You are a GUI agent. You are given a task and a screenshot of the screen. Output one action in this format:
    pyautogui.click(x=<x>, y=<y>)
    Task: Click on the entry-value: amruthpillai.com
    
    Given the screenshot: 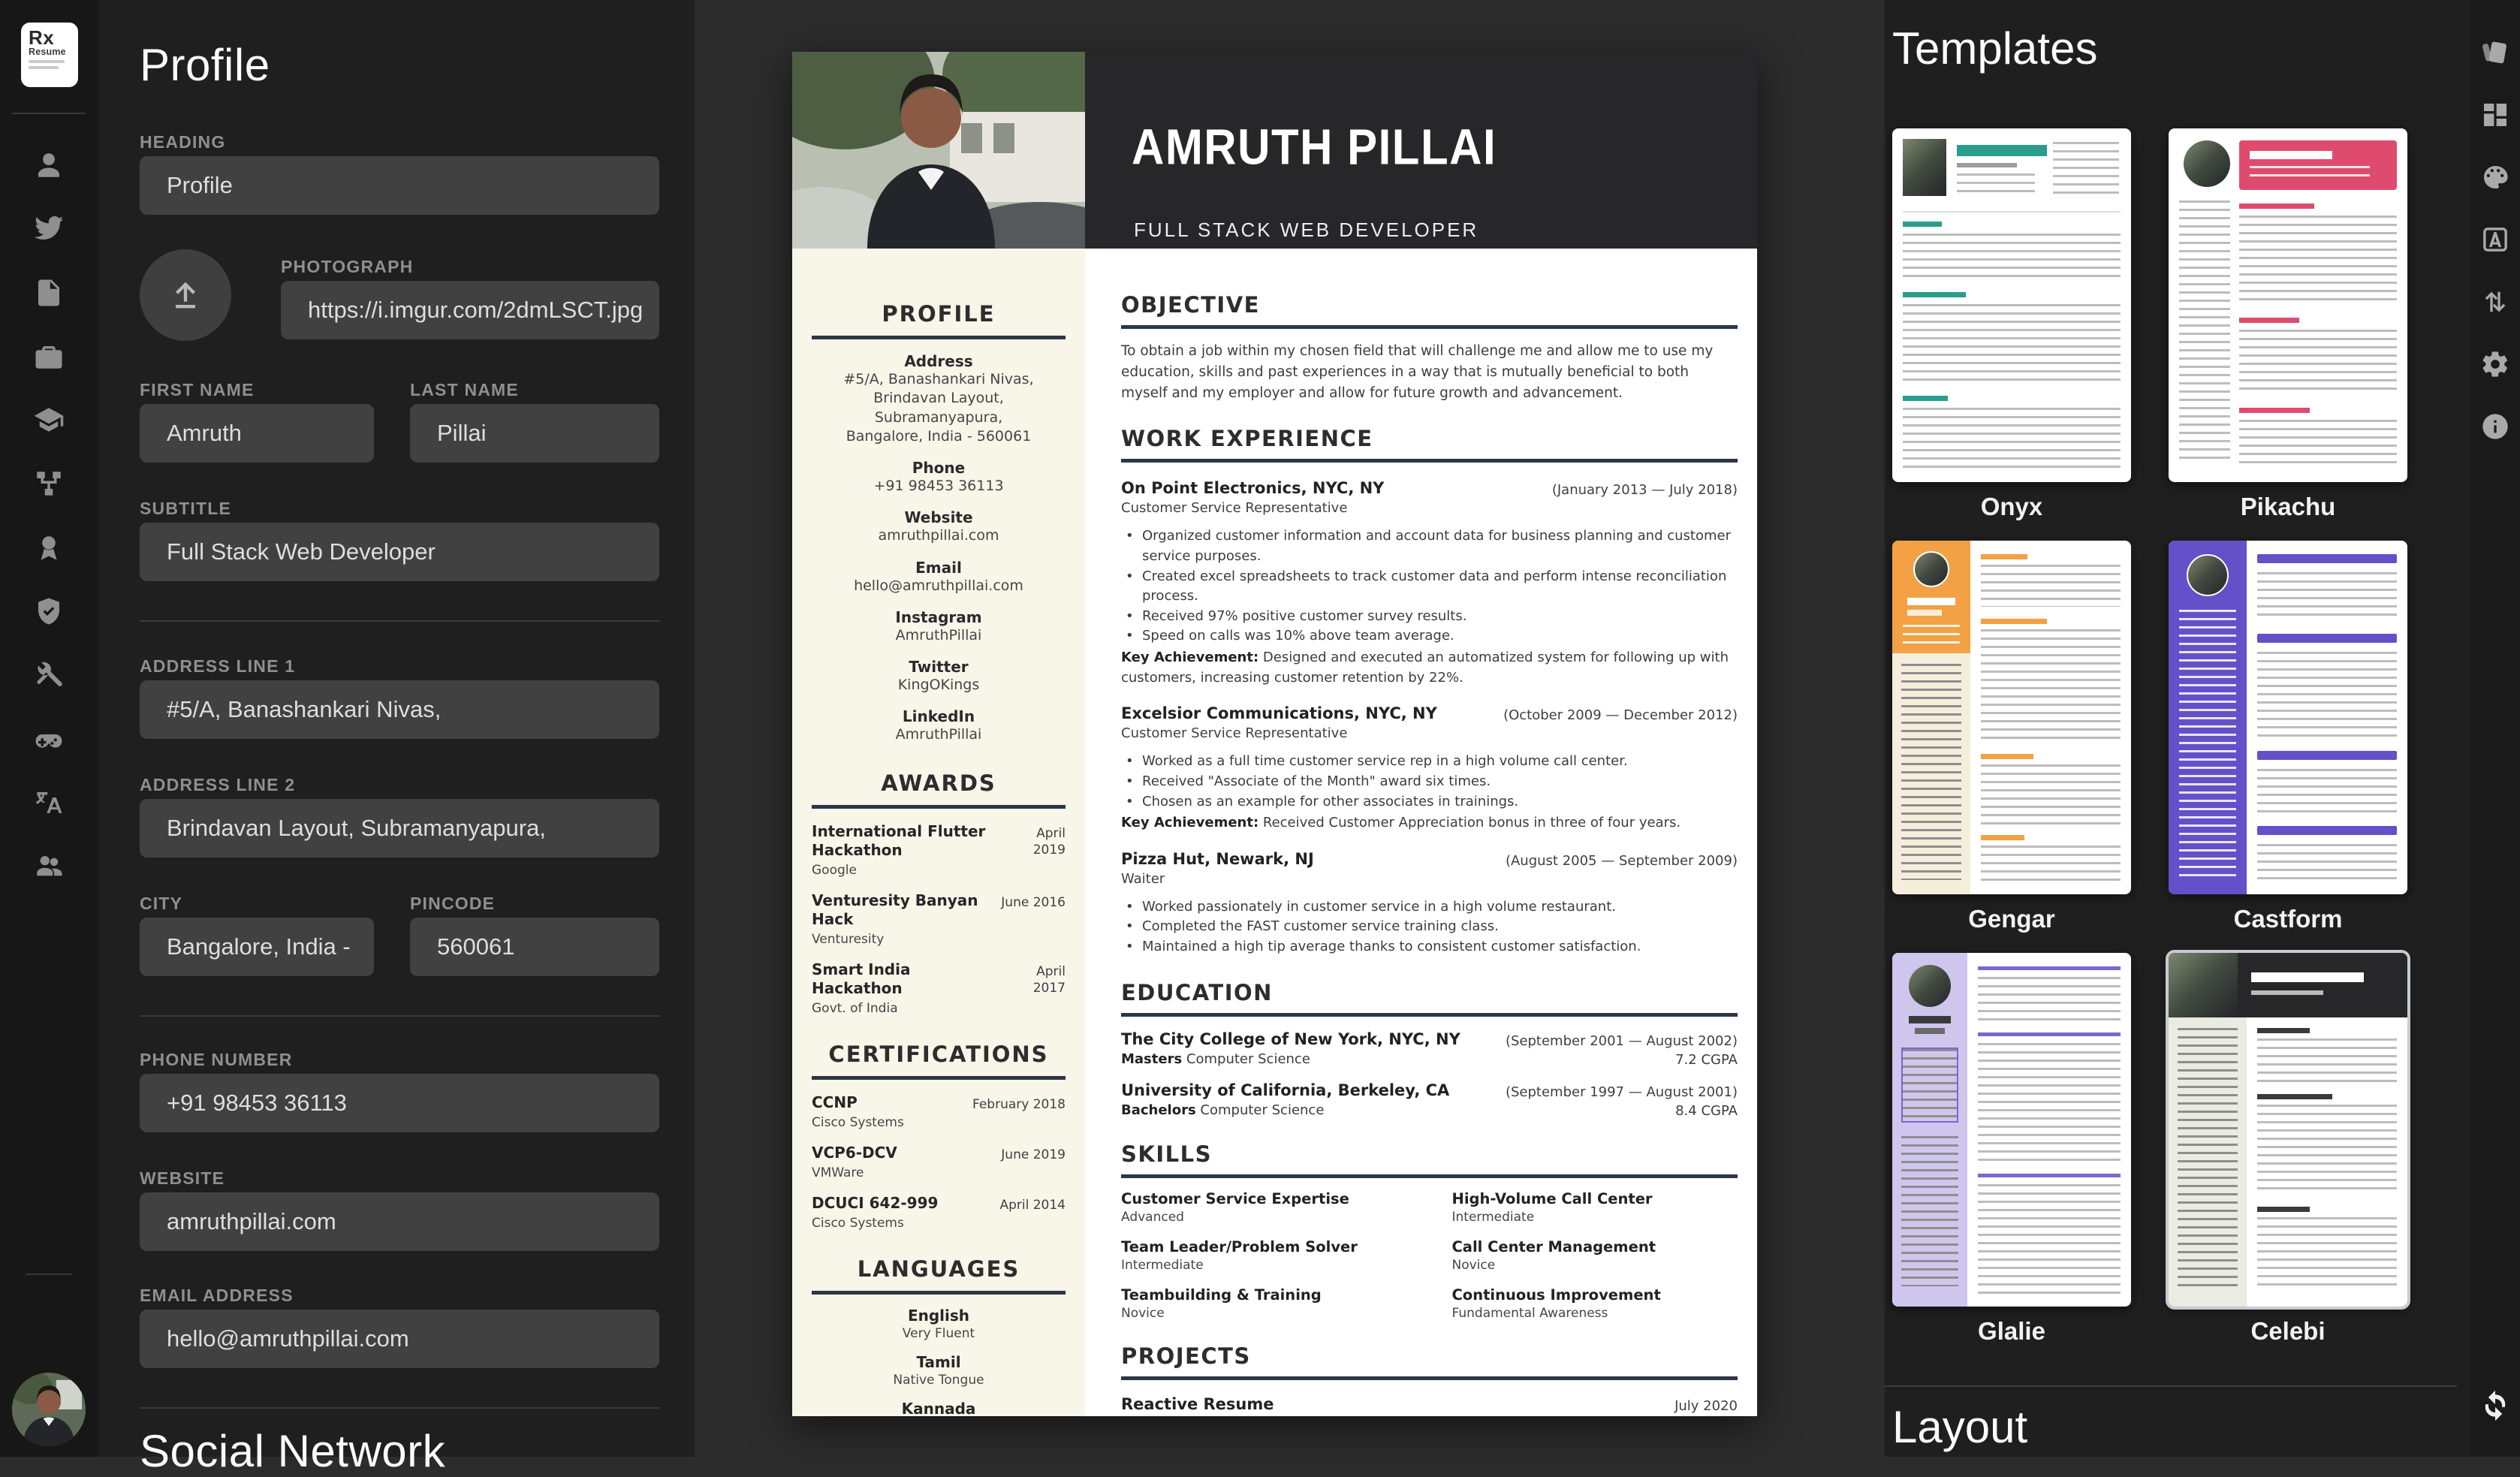 What is the action you would take?
    pyautogui.click(x=938, y=535)
    